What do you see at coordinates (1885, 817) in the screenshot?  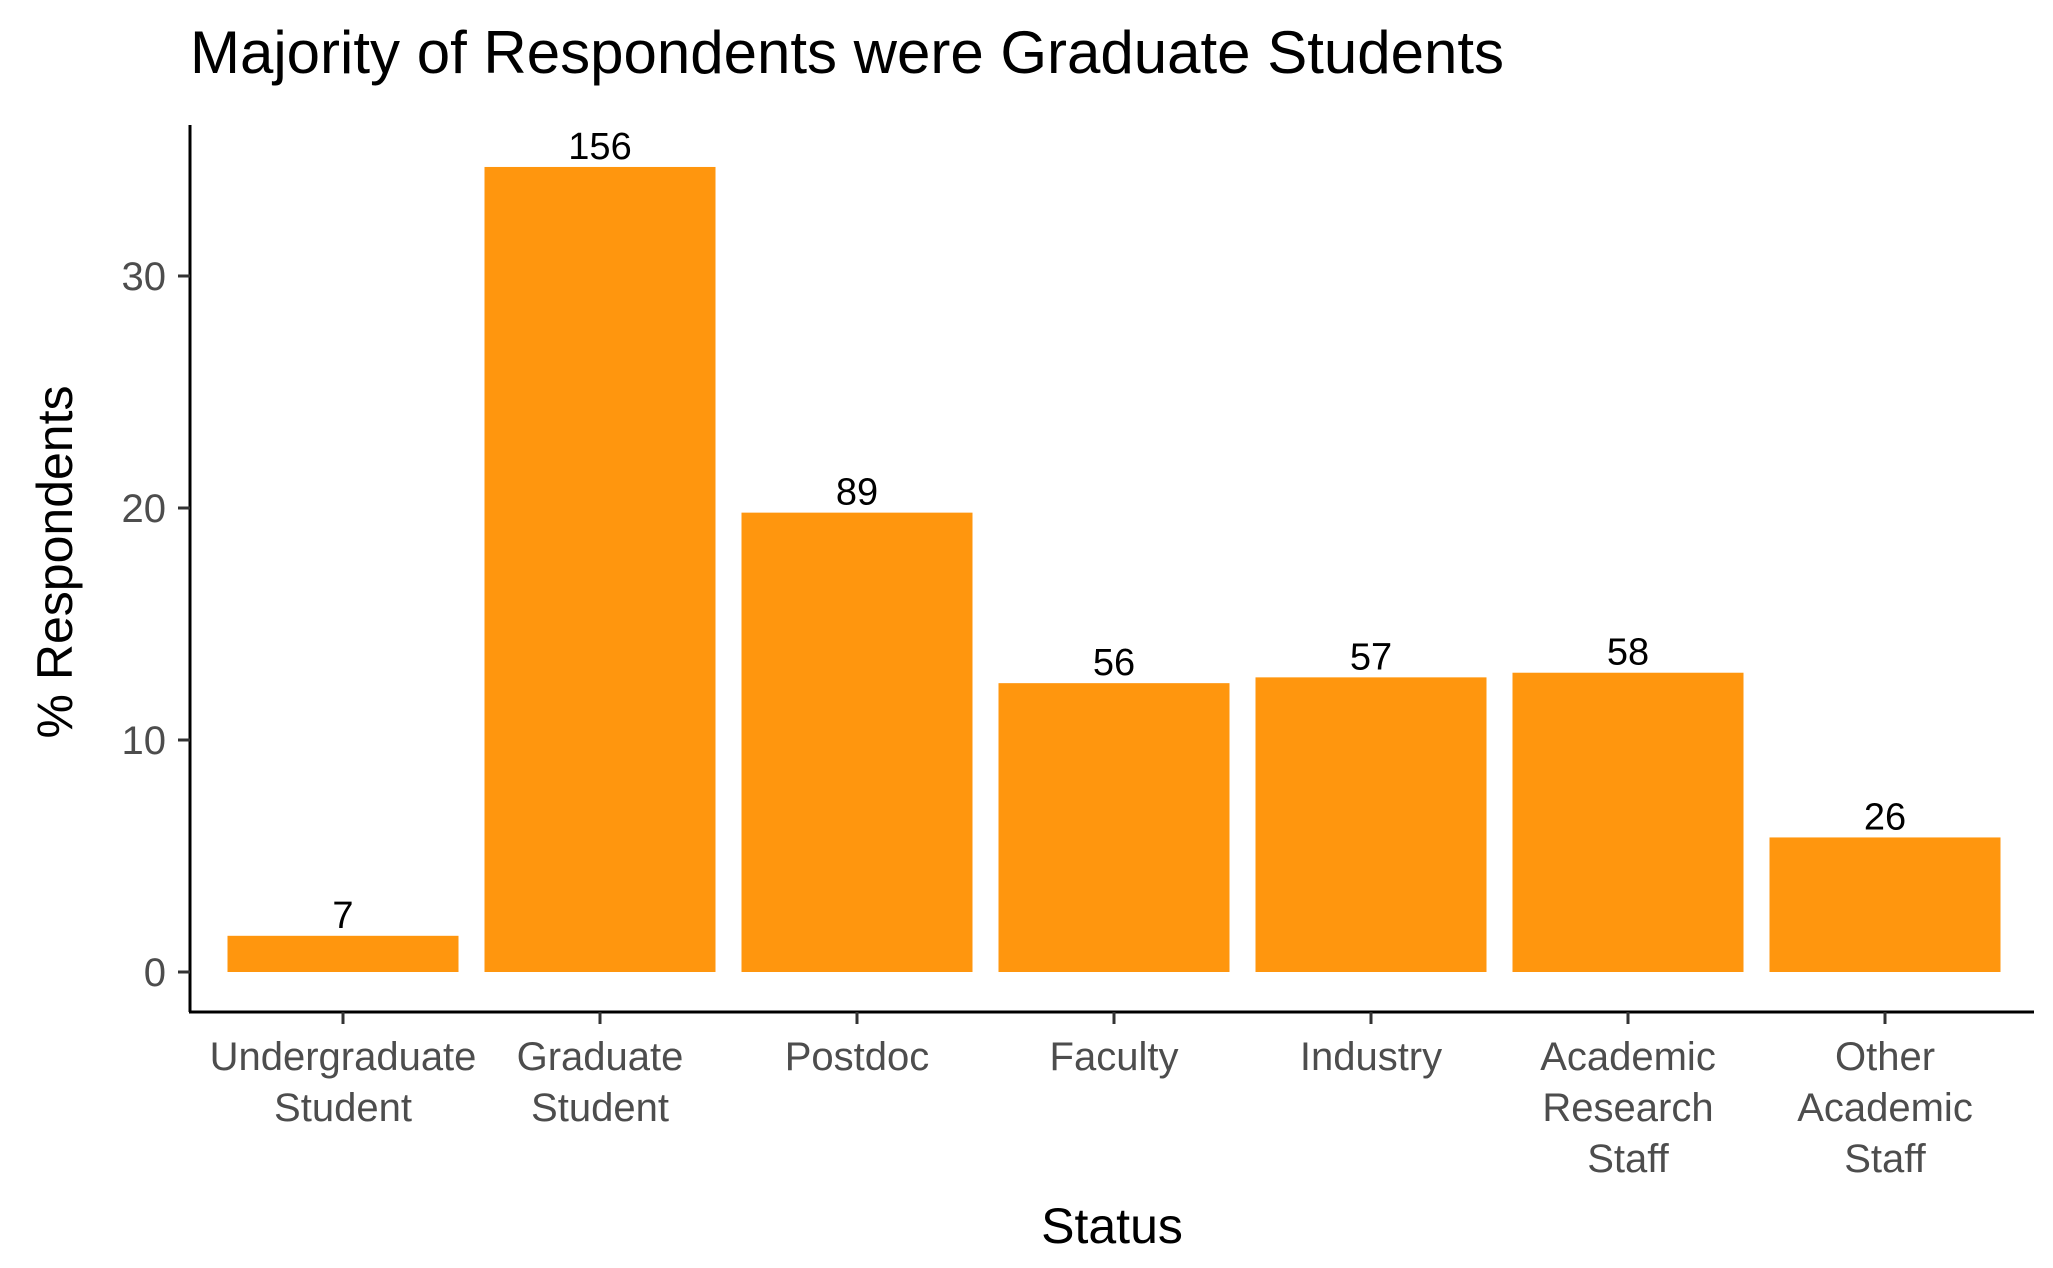 I see `data-label-6: 26` at bounding box center [1885, 817].